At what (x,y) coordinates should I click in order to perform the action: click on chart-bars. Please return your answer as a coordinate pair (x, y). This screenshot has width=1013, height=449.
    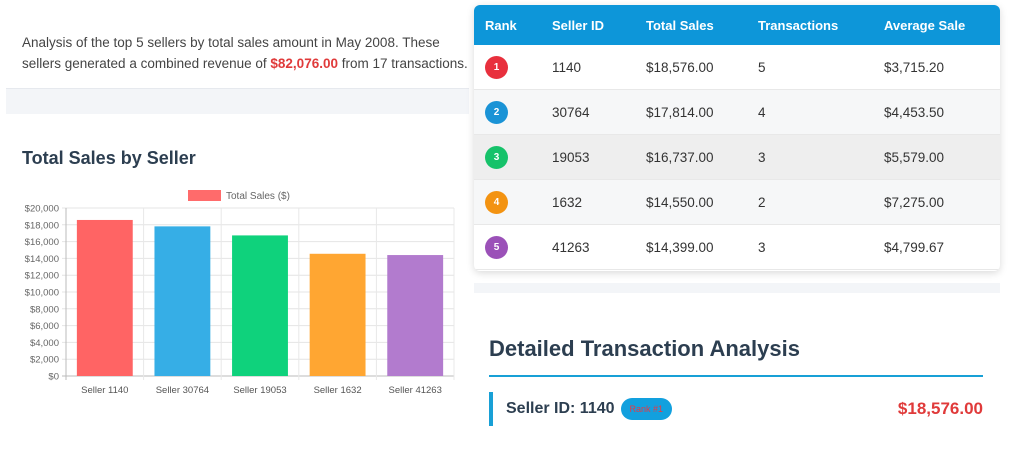
    Looking at the image, I should click on (260, 297).